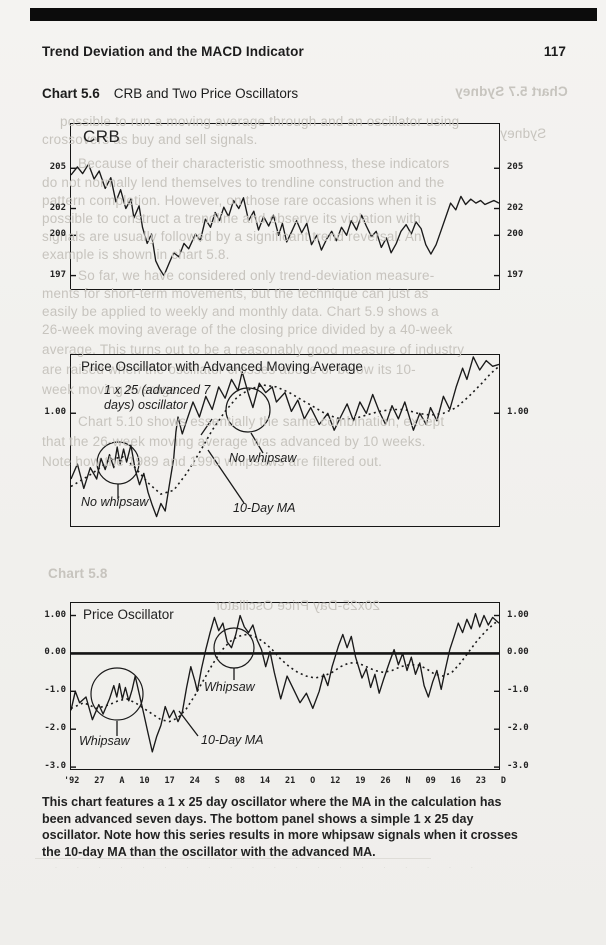 This screenshot has height=945, width=606. I want to click on bleedthrough-text: Sydney, so click(523, 133).